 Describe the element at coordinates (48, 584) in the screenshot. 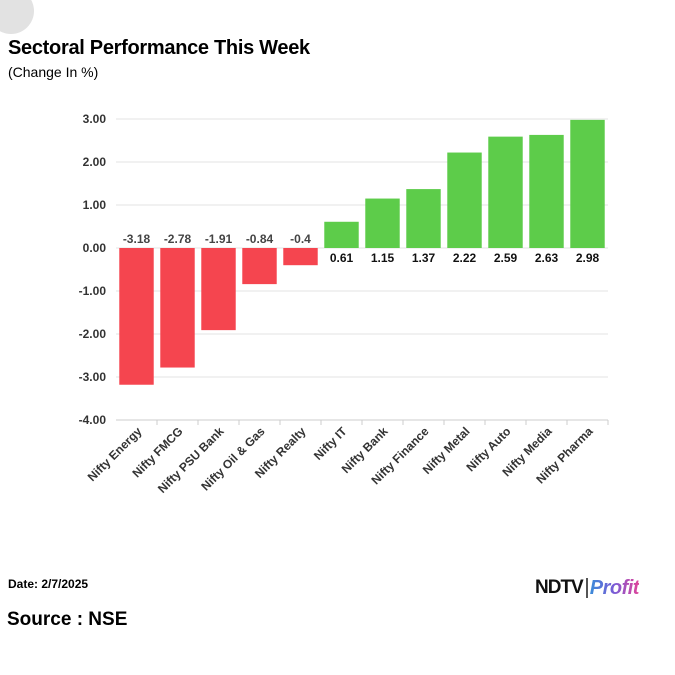

I see `date-label: Date: 2/7/2025` at that location.